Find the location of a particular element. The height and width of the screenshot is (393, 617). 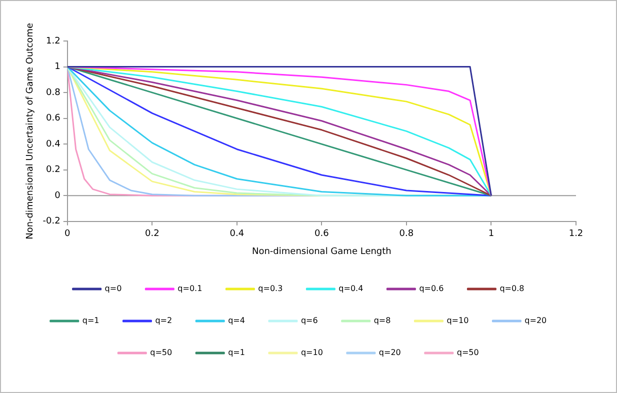

y-tick-label: 0.2 is located at coordinates (53, 170).